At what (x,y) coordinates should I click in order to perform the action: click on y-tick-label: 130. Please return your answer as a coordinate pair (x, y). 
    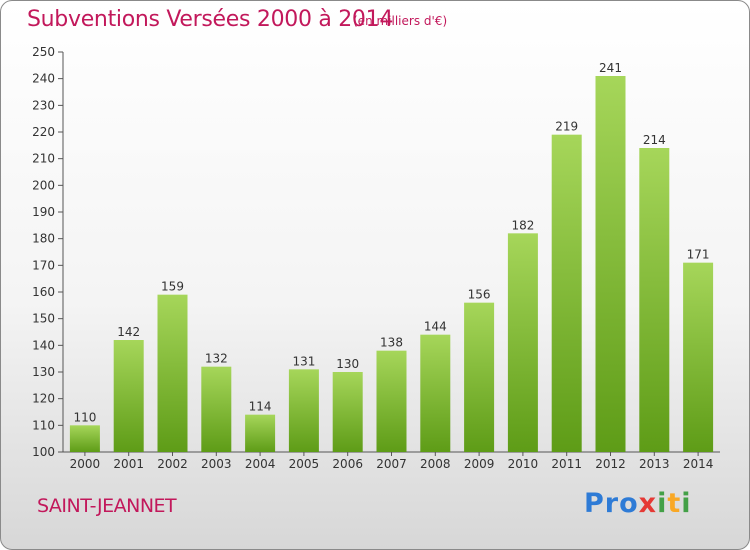
    Looking at the image, I should click on (43, 372).